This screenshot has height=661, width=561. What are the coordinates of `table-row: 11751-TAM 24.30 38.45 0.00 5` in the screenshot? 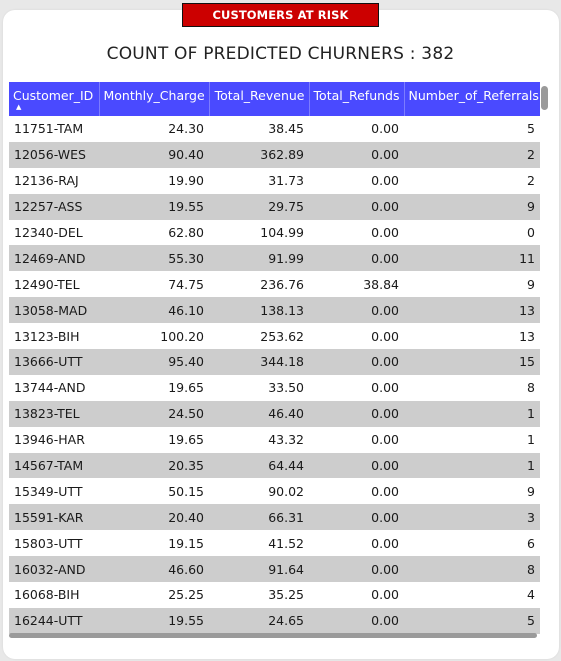 It's located at (274, 129).